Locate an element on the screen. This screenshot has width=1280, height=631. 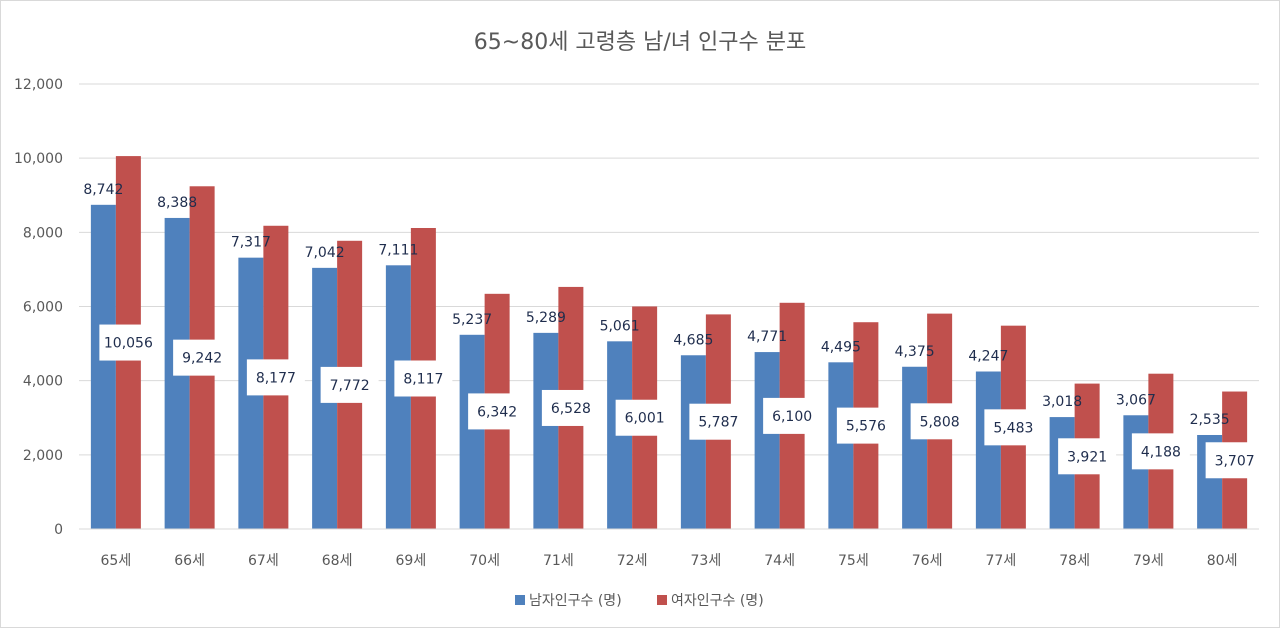
data-label-female: 6,001 is located at coordinates (645, 419).